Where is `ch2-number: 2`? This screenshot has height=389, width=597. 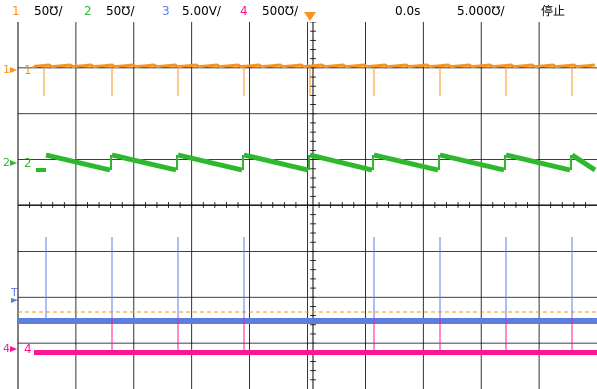 ch2-number: 2 is located at coordinates (88, 11).